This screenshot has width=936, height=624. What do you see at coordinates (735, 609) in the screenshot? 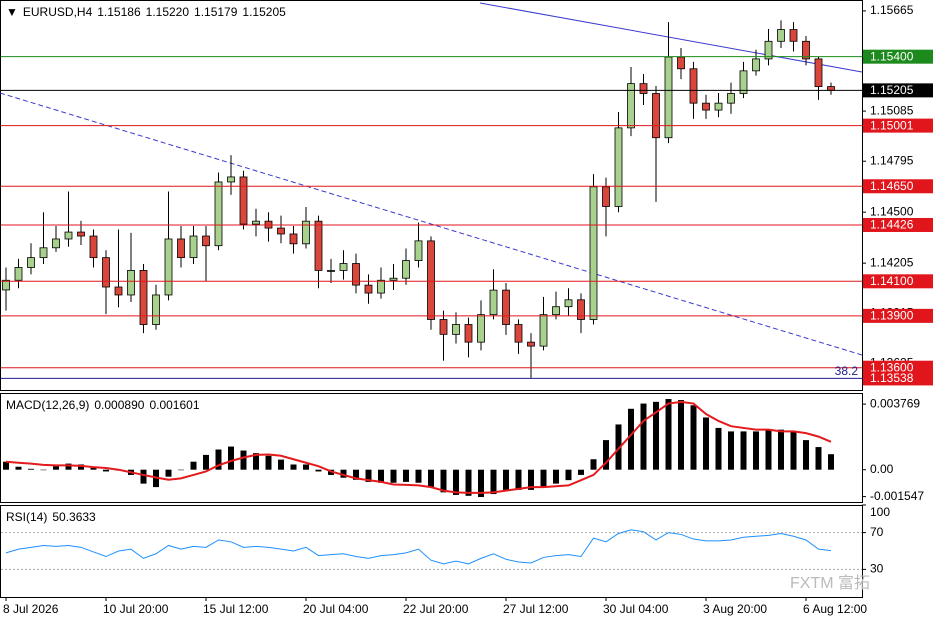
I see `x-tick-label: 3 Aug 20:00` at bounding box center [735, 609].